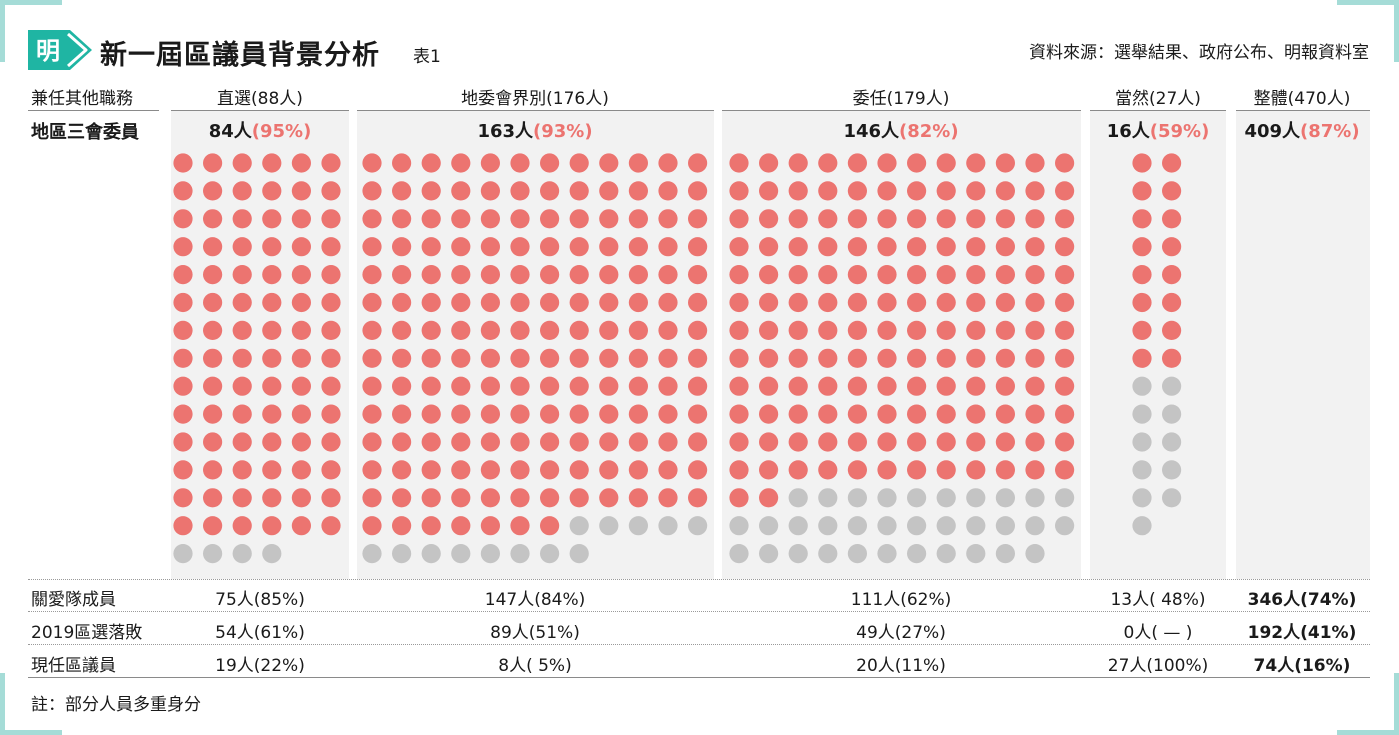 Image resolution: width=1399 pixels, height=735 pixels. Describe the element at coordinates (61, 50) in the screenshot. I see `ming-pao-logo: 明` at that location.